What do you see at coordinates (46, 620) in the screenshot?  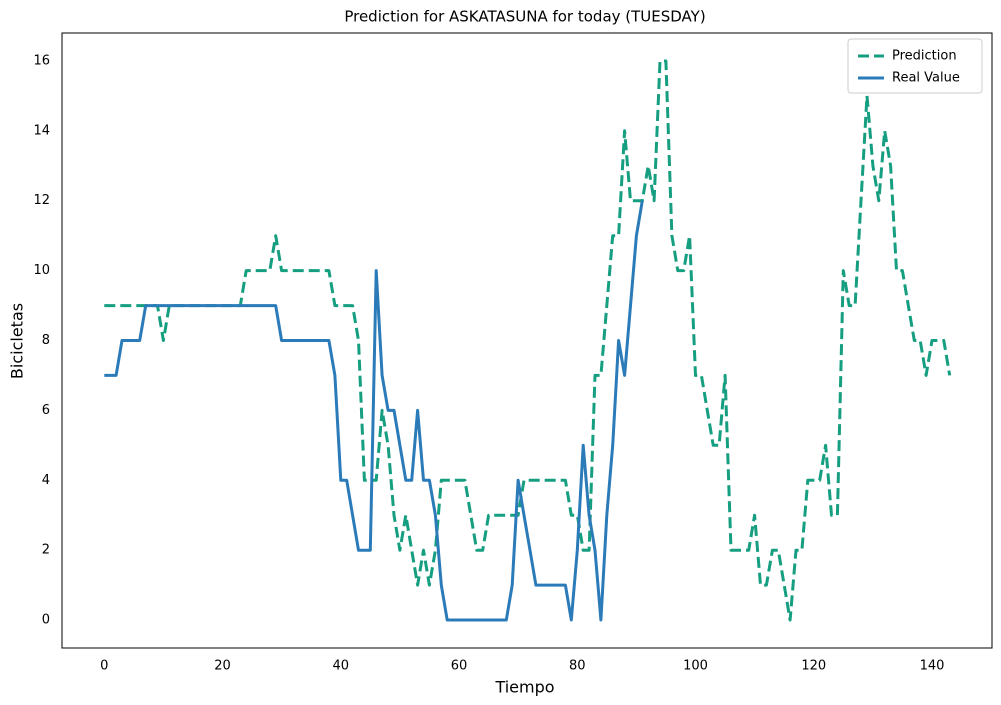 I see `y-tick-label: 0` at bounding box center [46, 620].